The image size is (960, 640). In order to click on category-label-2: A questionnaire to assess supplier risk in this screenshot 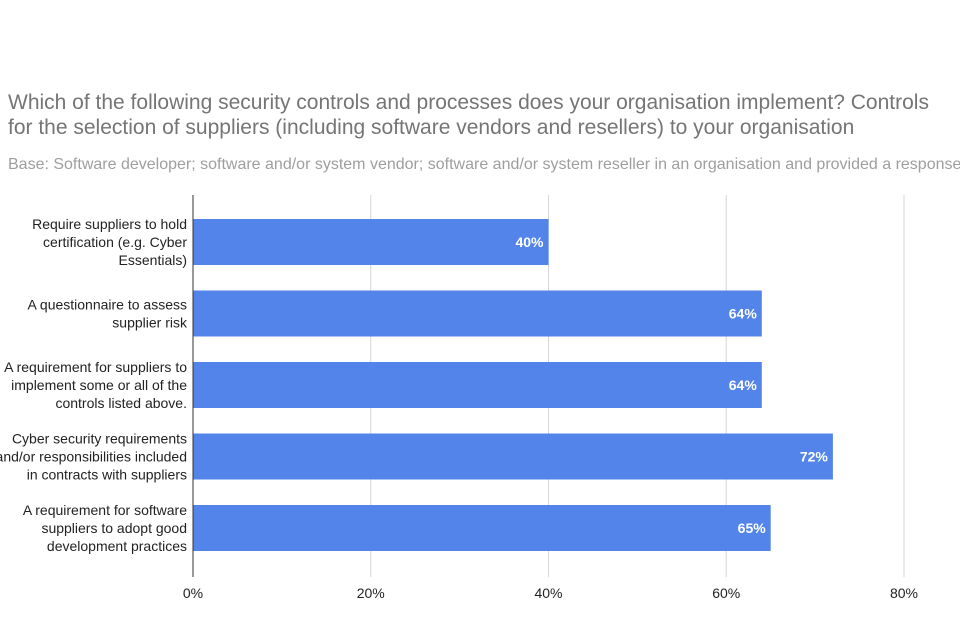, I will do `click(107, 314)`.